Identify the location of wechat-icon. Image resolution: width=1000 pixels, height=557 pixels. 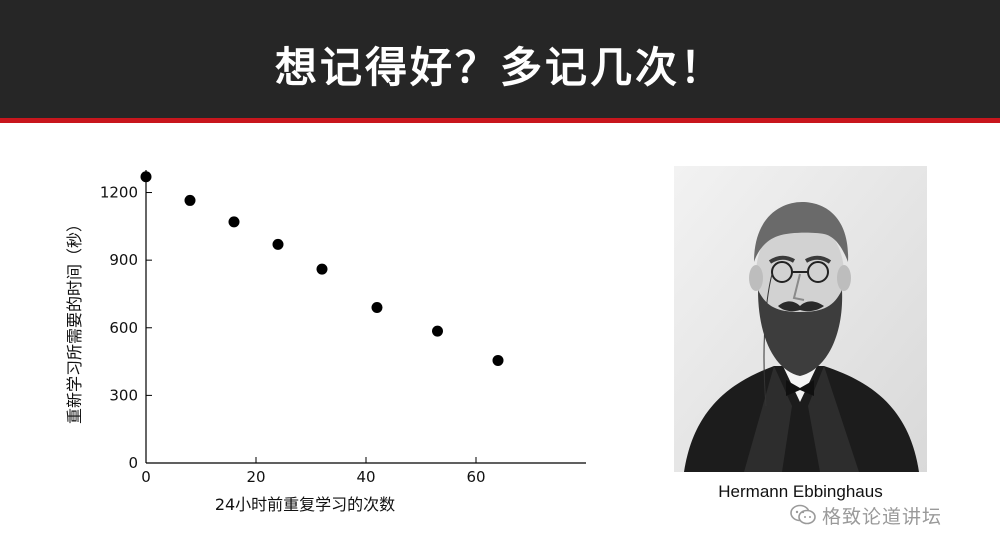
(803, 514).